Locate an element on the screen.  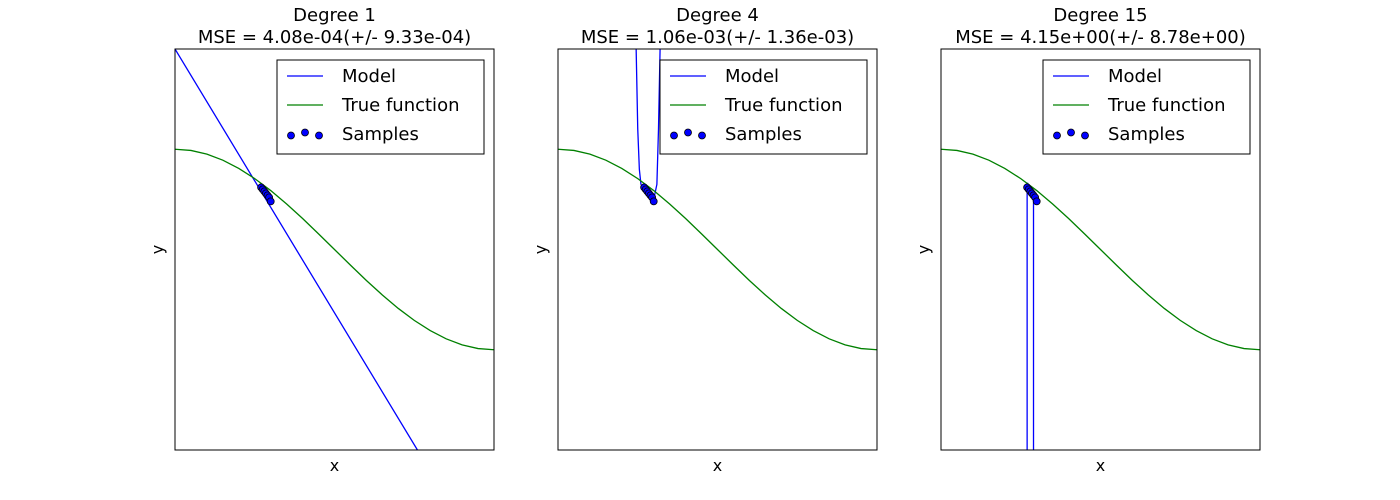
chart-subtitle: MSE = 1.06e-03(+/- 1.36e-03) is located at coordinates (717, 37).